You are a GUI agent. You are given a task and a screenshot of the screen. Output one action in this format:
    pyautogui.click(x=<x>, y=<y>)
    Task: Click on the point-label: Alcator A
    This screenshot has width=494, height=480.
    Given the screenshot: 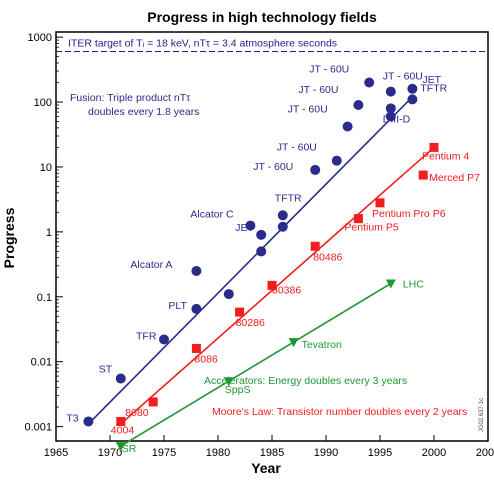 What is the action you would take?
    pyautogui.click(x=151, y=265)
    